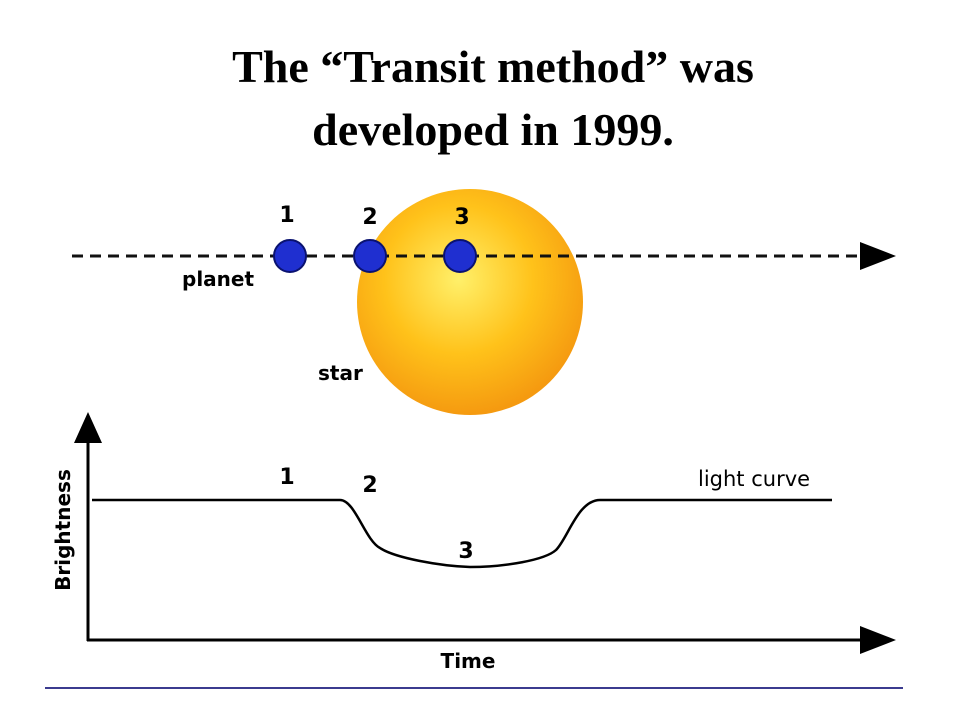 The width and height of the screenshot is (960, 725). I want to click on curve-point-label: 1, so click(286, 477).